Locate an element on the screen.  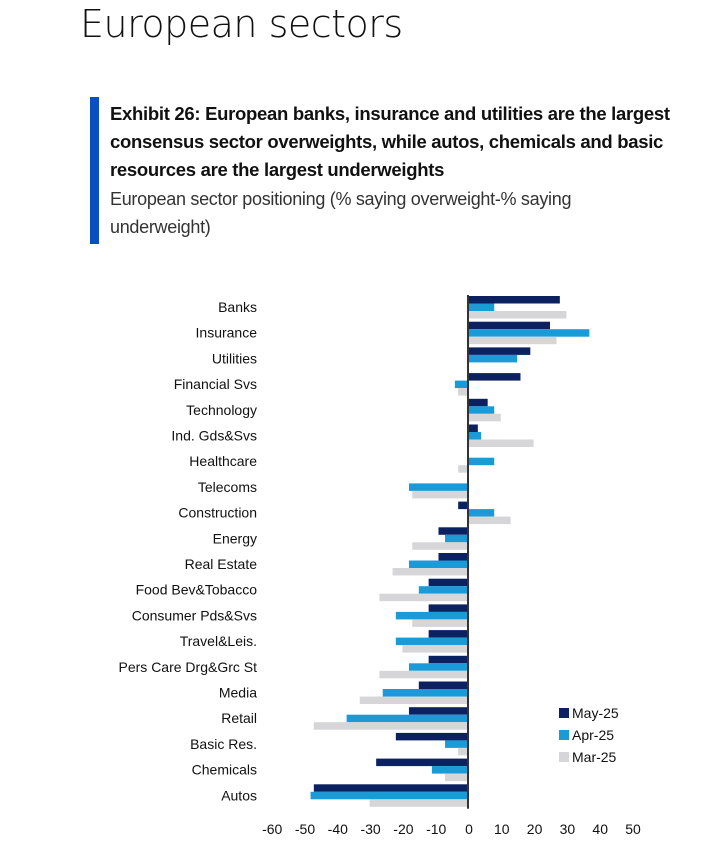
category-label: Real Estate is located at coordinates (221, 564).